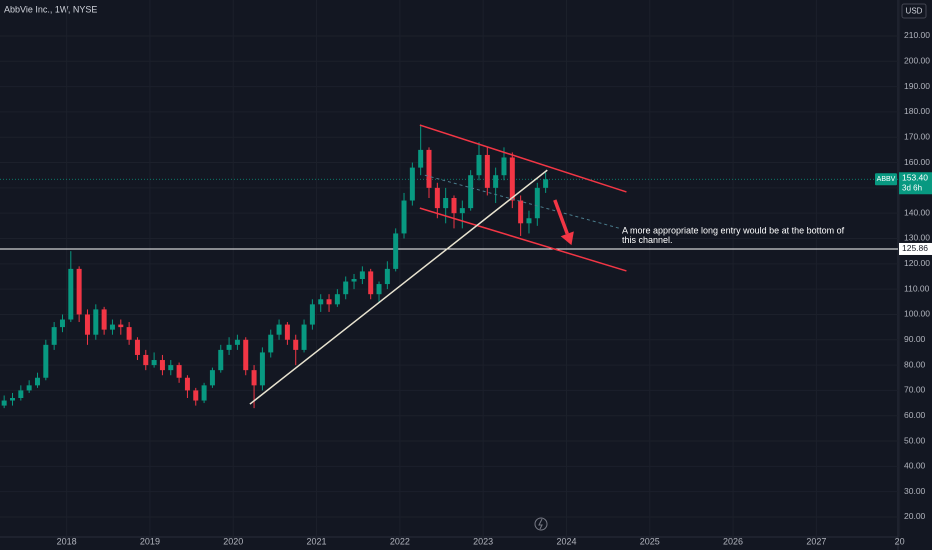  What do you see at coordinates (917, 314) in the screenshot?
I see `y-tick-label: 100.00` at bounding box center [917, 314].